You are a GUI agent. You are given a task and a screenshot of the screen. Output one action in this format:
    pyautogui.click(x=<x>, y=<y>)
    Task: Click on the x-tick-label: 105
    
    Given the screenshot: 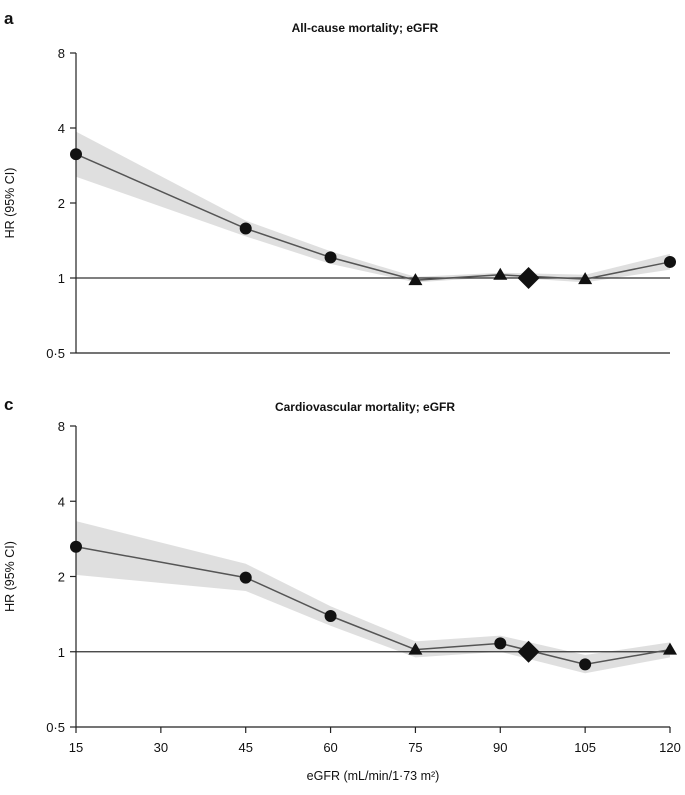 What is the action you would take?
    pyautogui.click(x=585, y=747)
    